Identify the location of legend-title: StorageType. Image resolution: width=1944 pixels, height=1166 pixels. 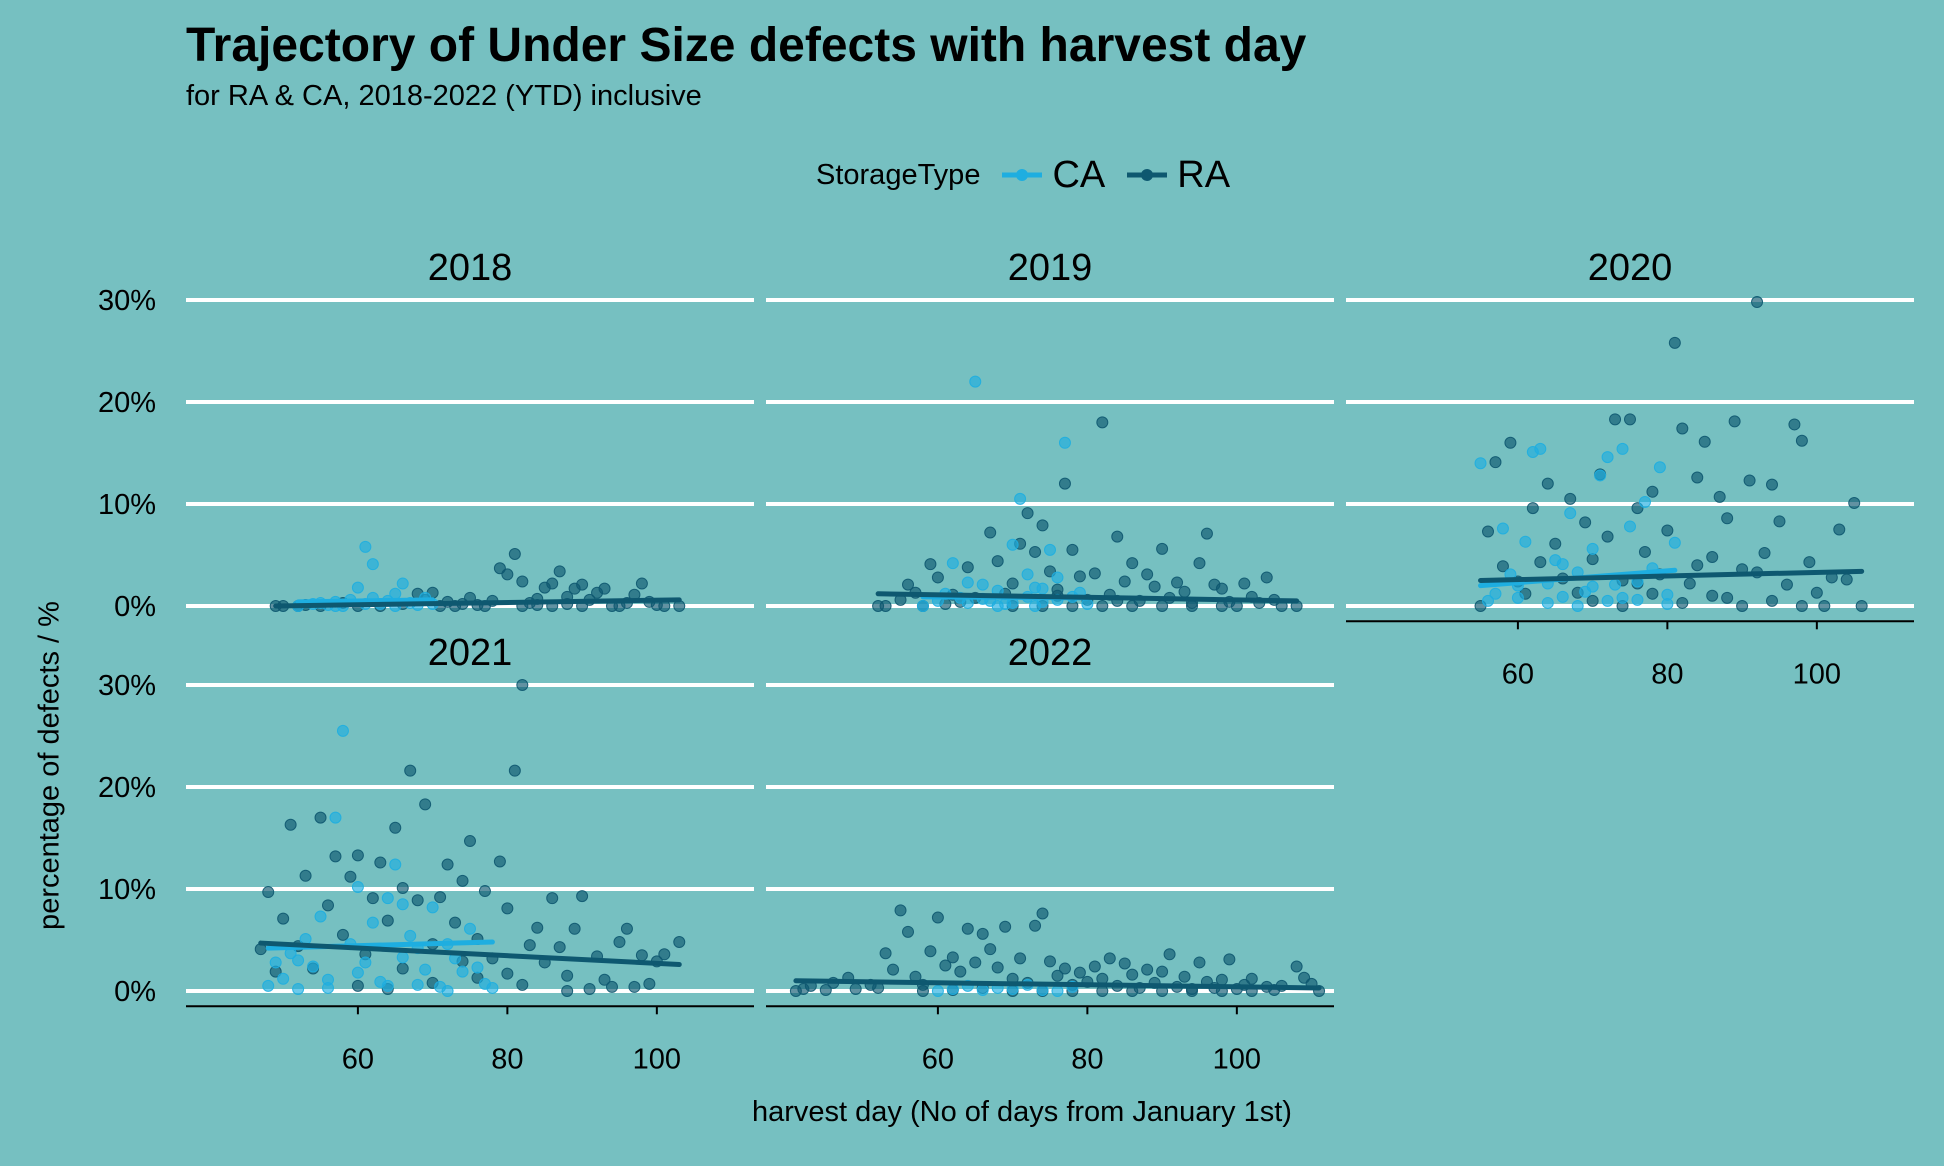
(898, 174).